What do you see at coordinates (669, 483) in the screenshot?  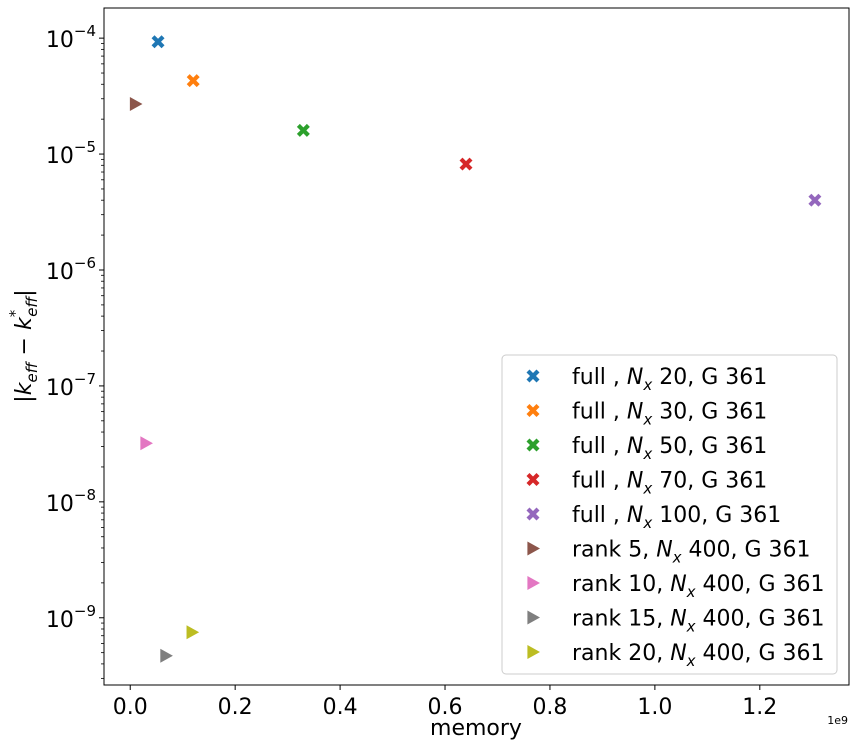 I see `legend-label-4: full , Nx 70, G 361` at bounding box center [669, 483].